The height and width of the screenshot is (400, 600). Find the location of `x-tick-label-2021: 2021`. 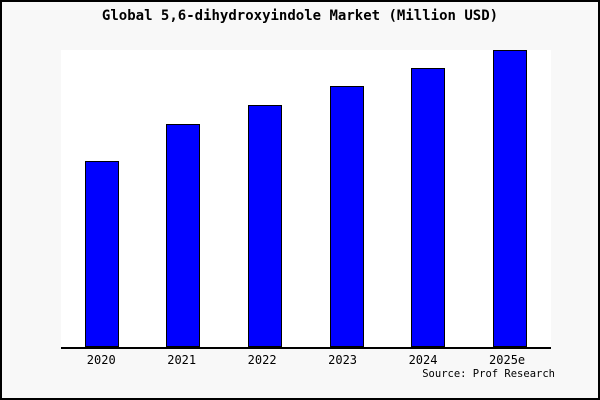

x-tick-label-2021: 2021 is located at coordinates (182, 360).